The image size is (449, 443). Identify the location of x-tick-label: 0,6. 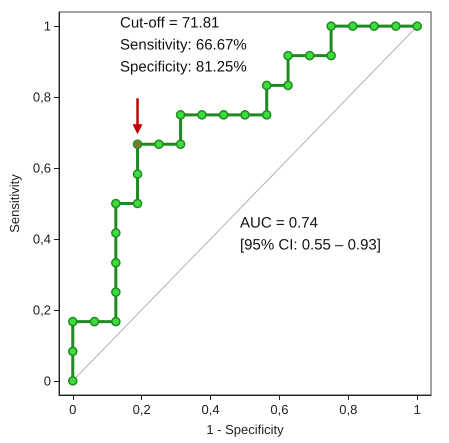
(279, 409).